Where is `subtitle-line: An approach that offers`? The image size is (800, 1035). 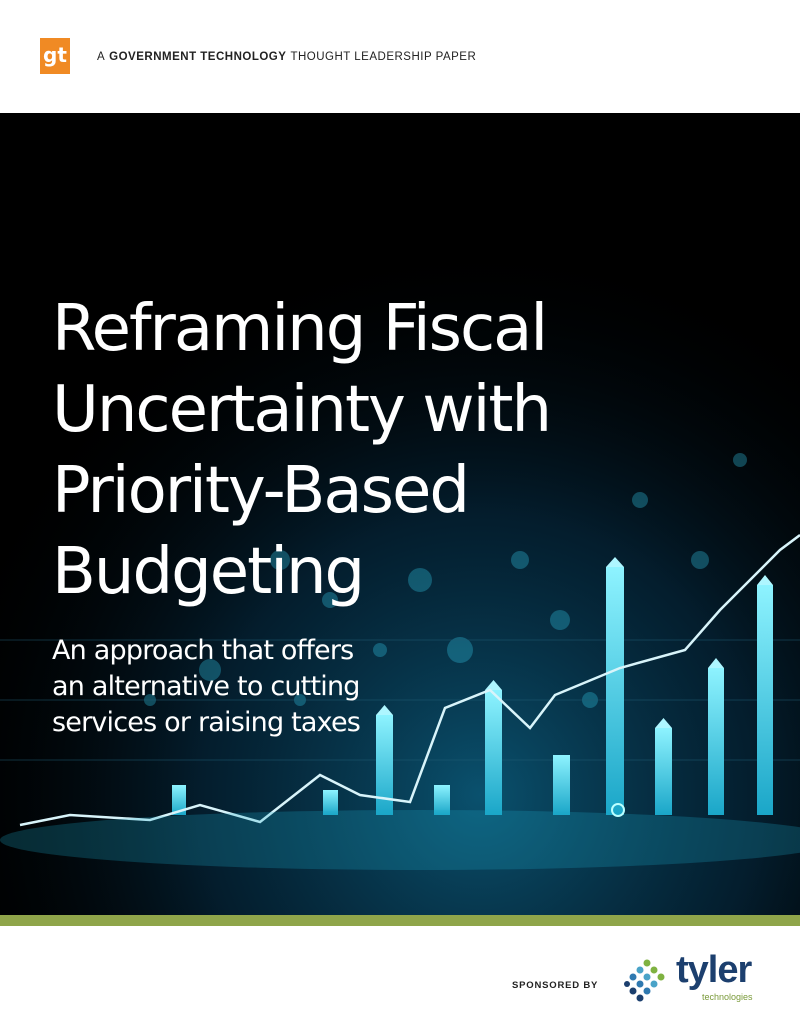 subtitle-line: An approach that offers is located at coordinates (203, 650).